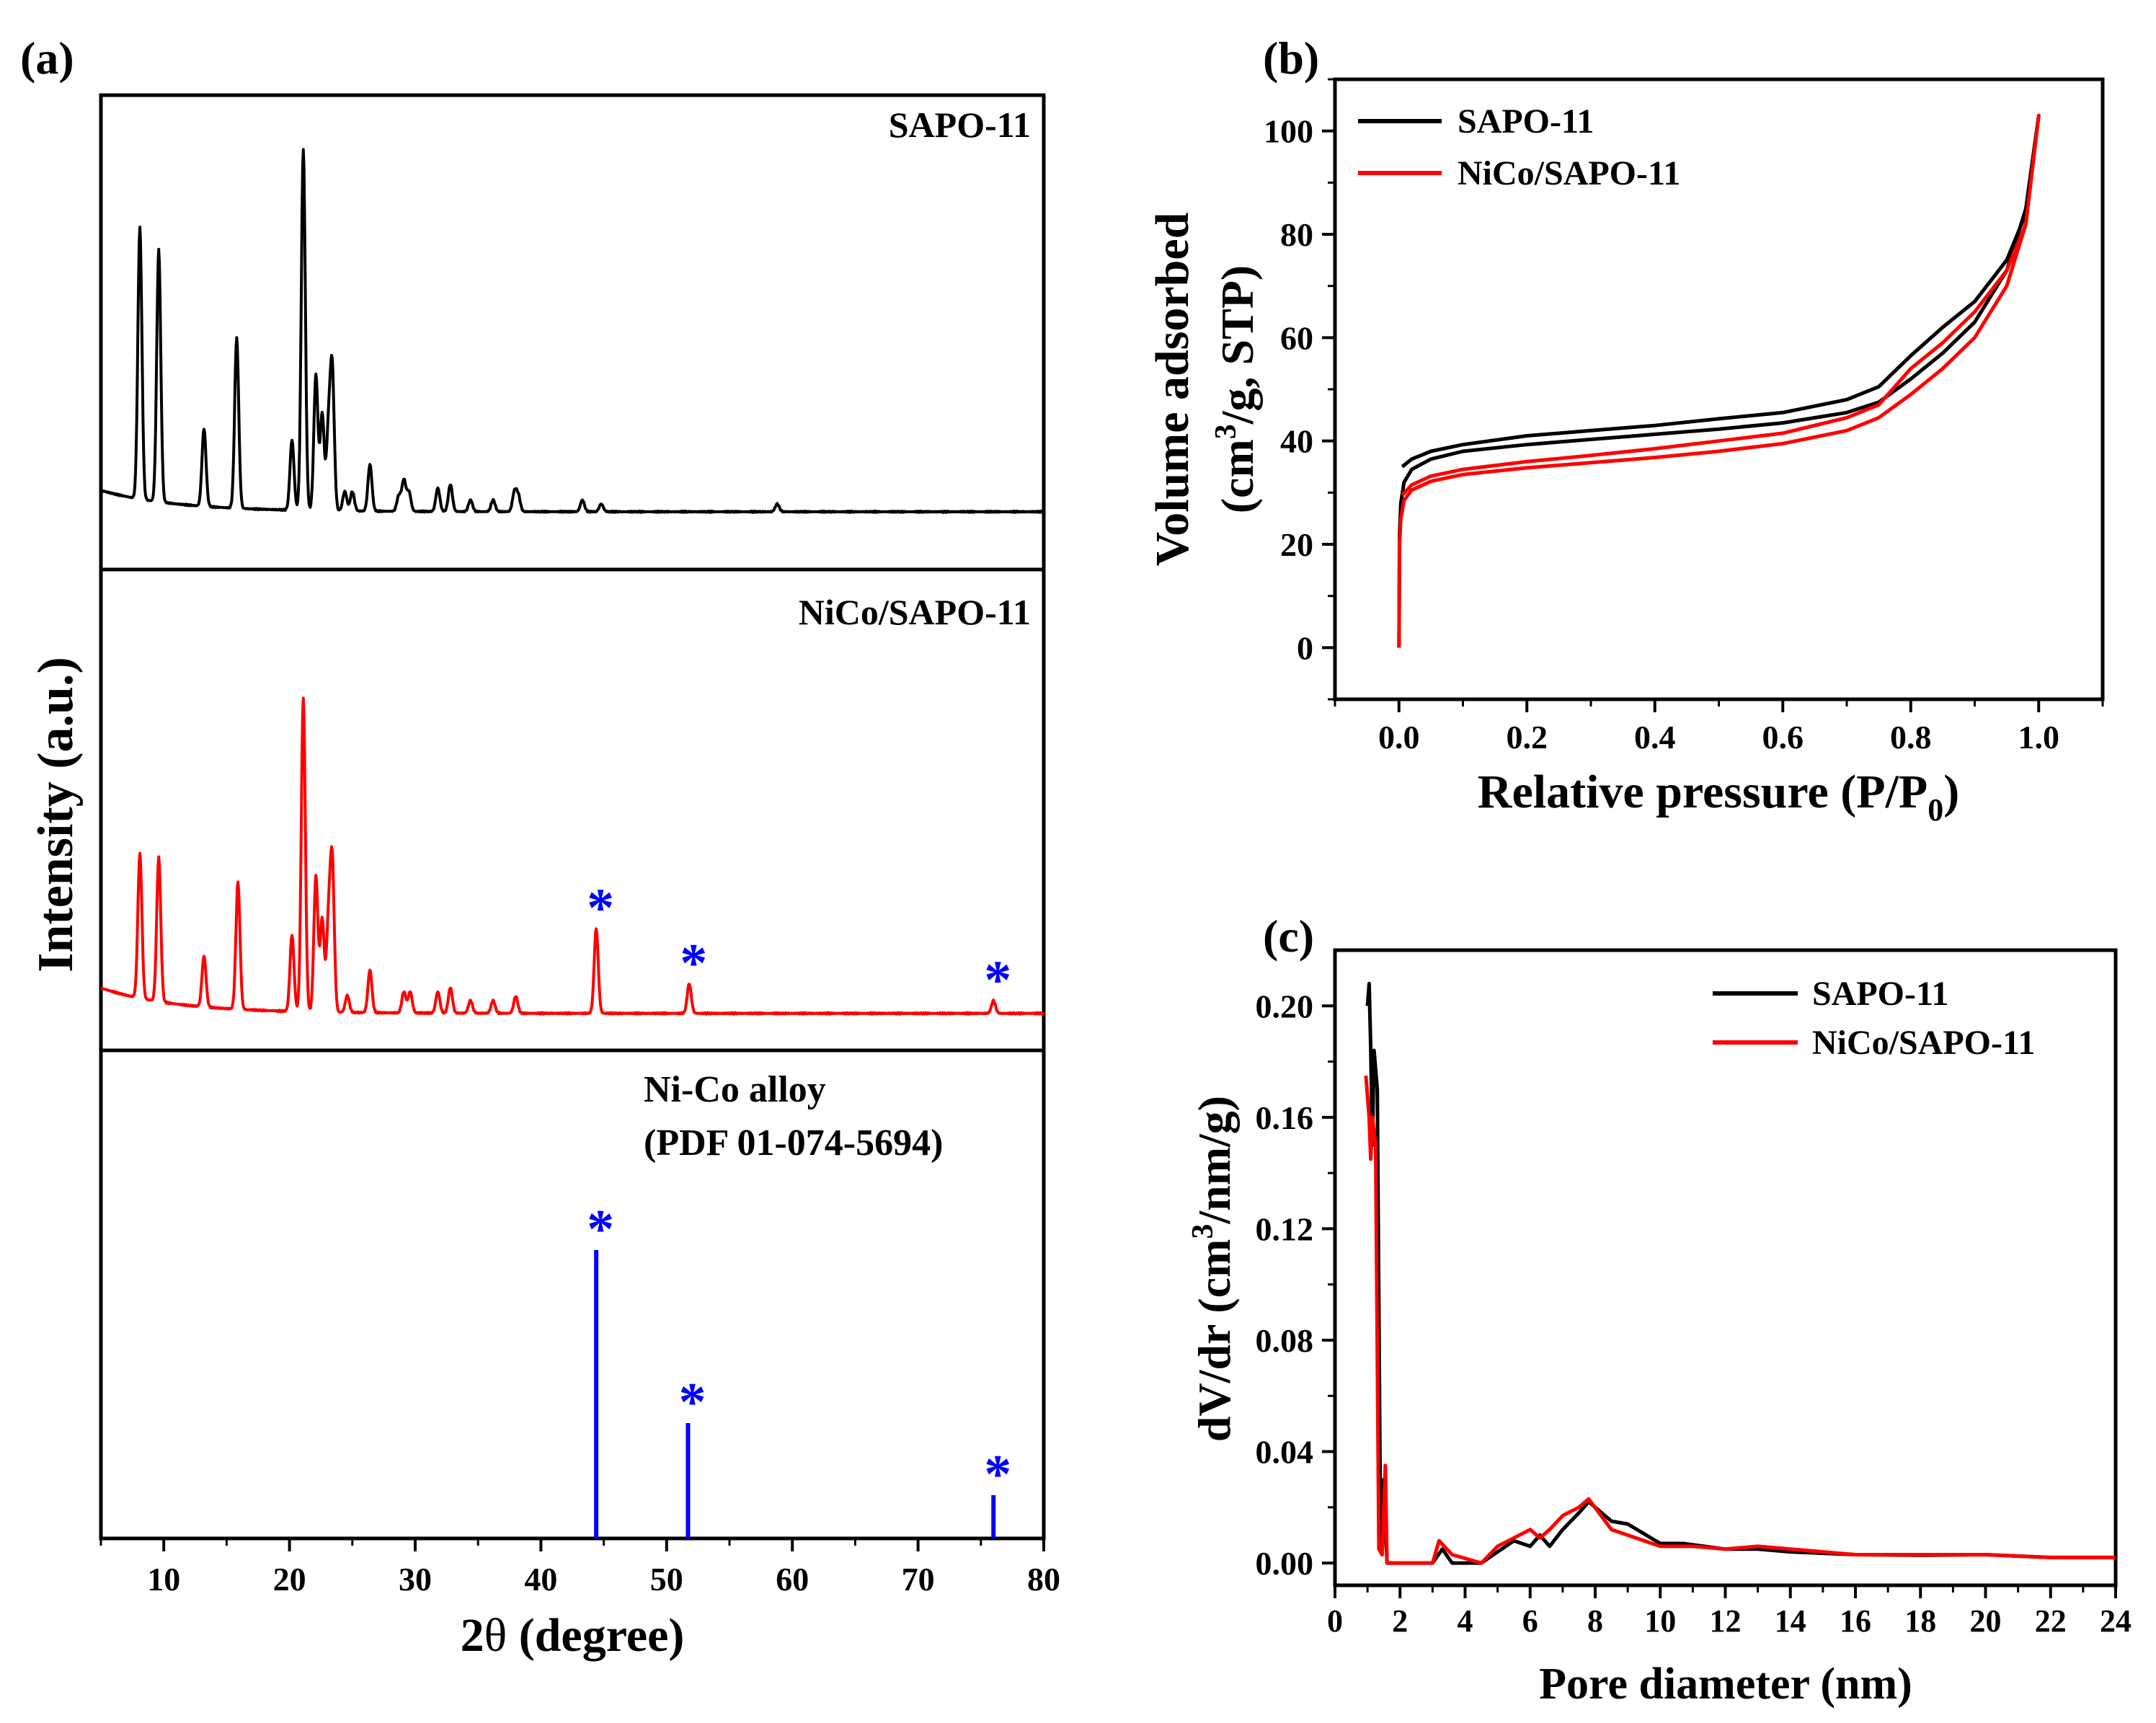  What do you see at coordinates (1465, 1621) in the screenshot?
I see `panel-c-xtick-label: 4` at bounding box center [1465, 1621].